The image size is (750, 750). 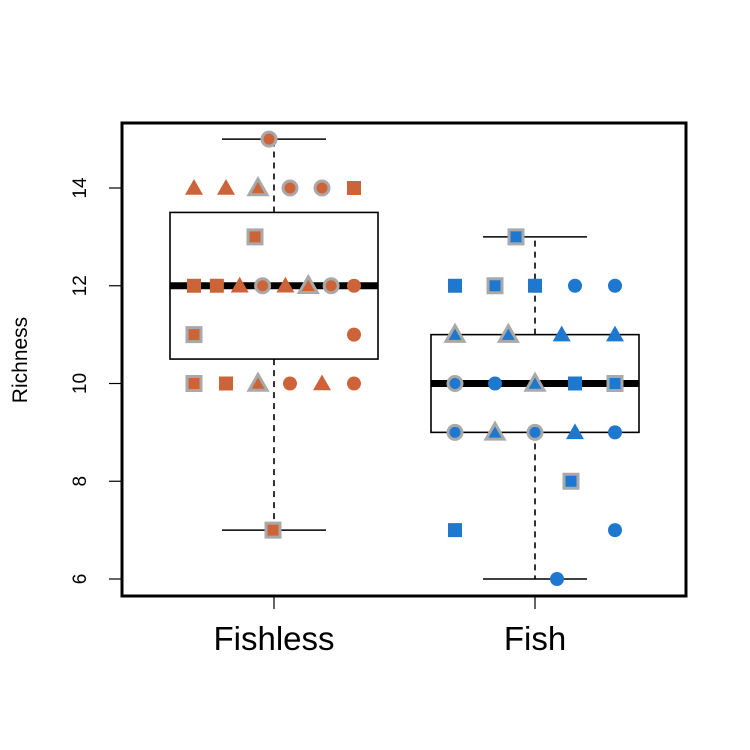 I want to click on x-category-label: Fish, so click(x=535, y=638).